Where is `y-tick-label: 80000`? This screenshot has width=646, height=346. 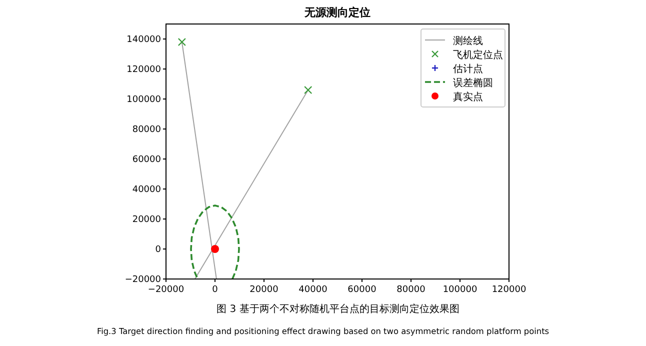
y-tick-label: 80000 is located at coordinates (147, 130).